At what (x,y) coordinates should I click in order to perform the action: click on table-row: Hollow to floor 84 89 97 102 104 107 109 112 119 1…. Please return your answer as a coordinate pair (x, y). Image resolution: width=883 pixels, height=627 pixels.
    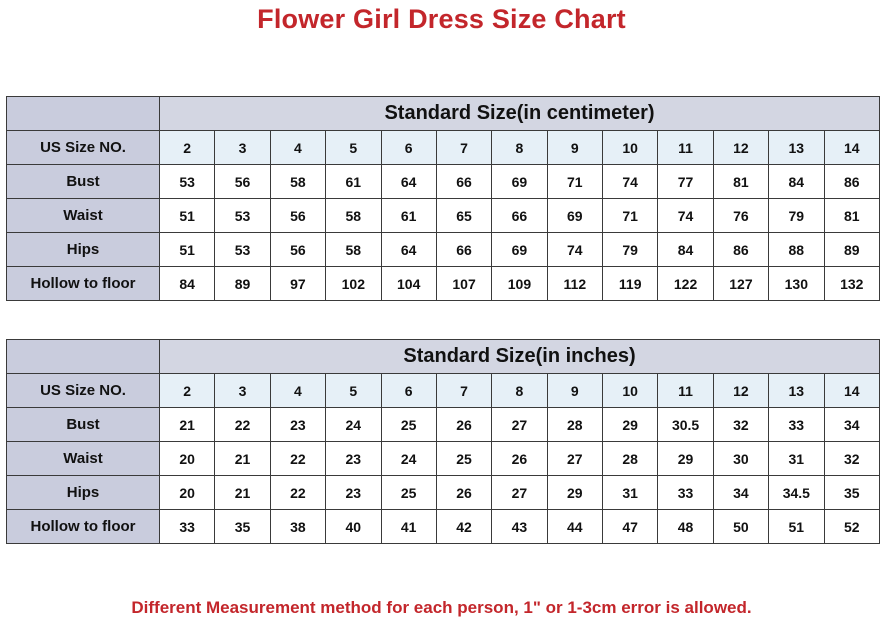
    Looking at the image, I should click on (443, 283).